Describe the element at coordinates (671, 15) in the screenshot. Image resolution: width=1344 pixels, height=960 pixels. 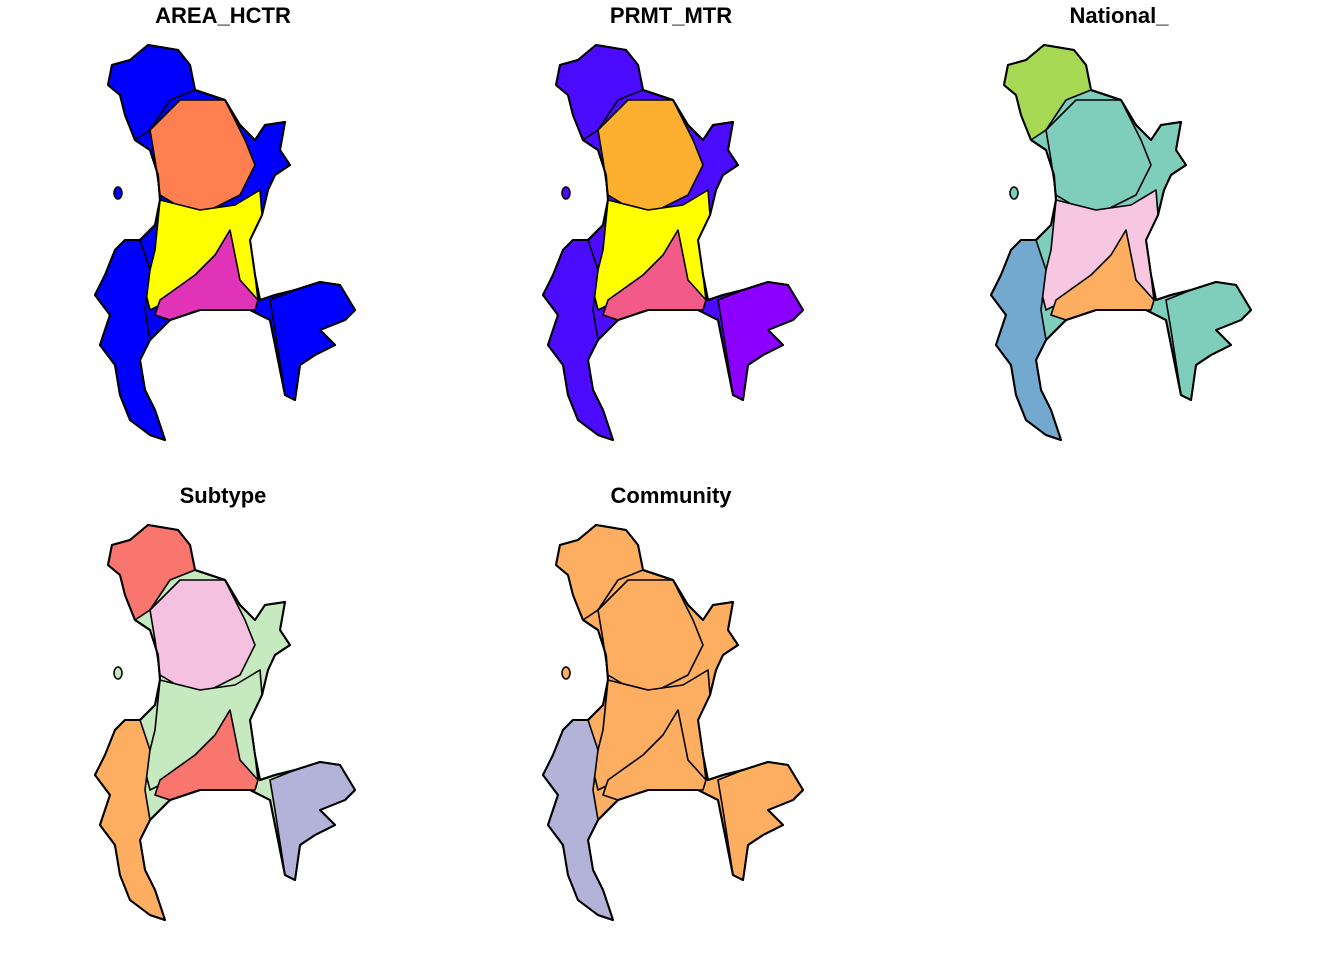
I see `panel-title: PRMT_MTR` at that location.